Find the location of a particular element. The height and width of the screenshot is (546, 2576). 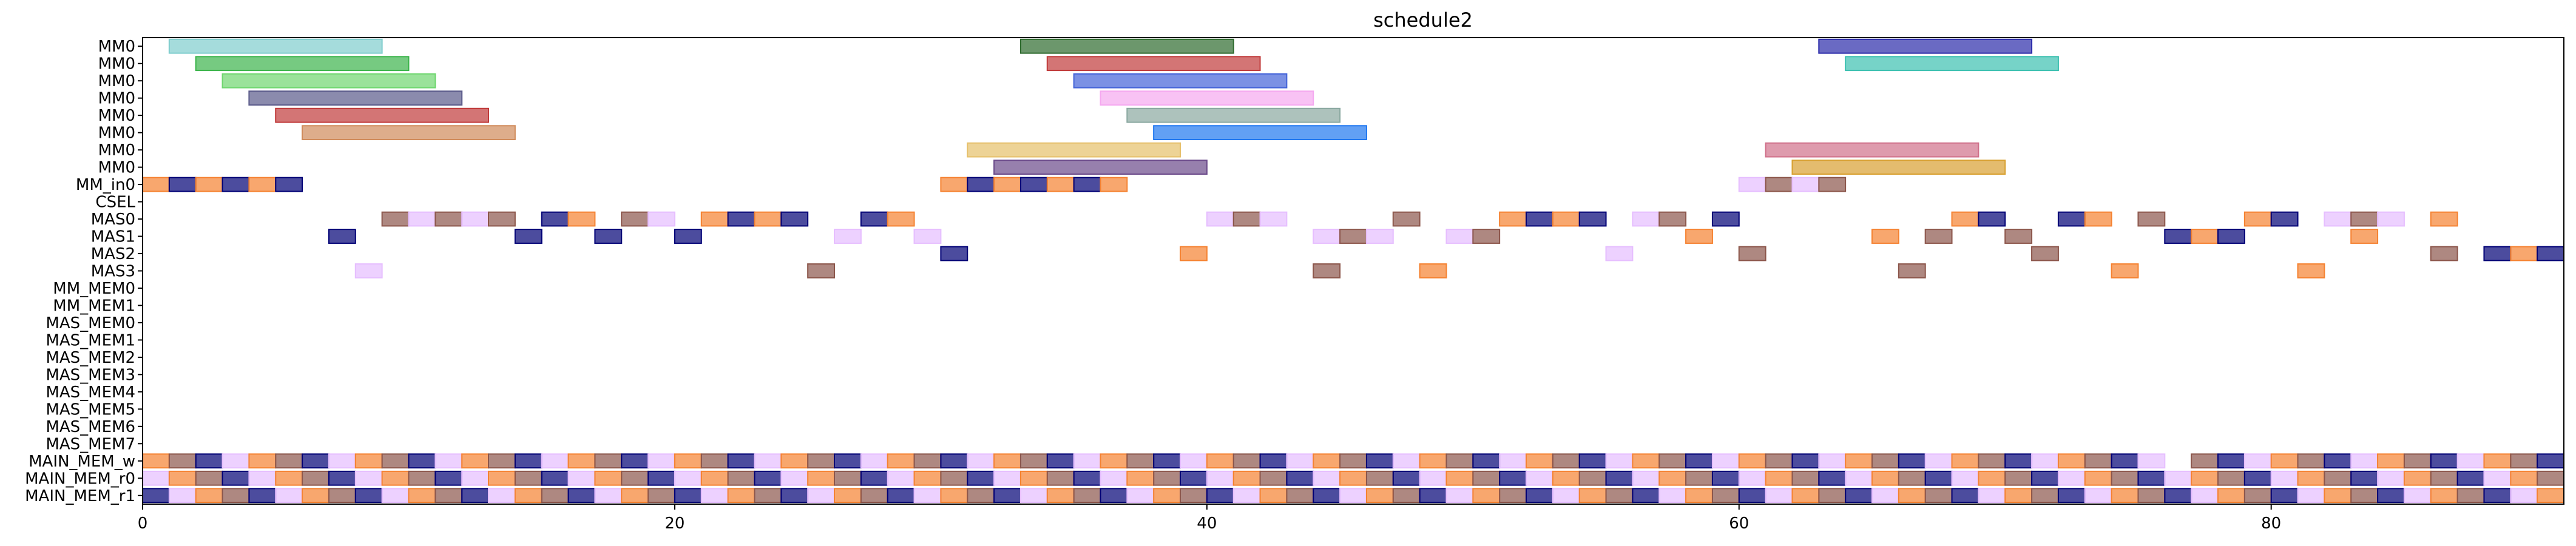

y-tick-label: MM0 is located at coordinates (116, 81).